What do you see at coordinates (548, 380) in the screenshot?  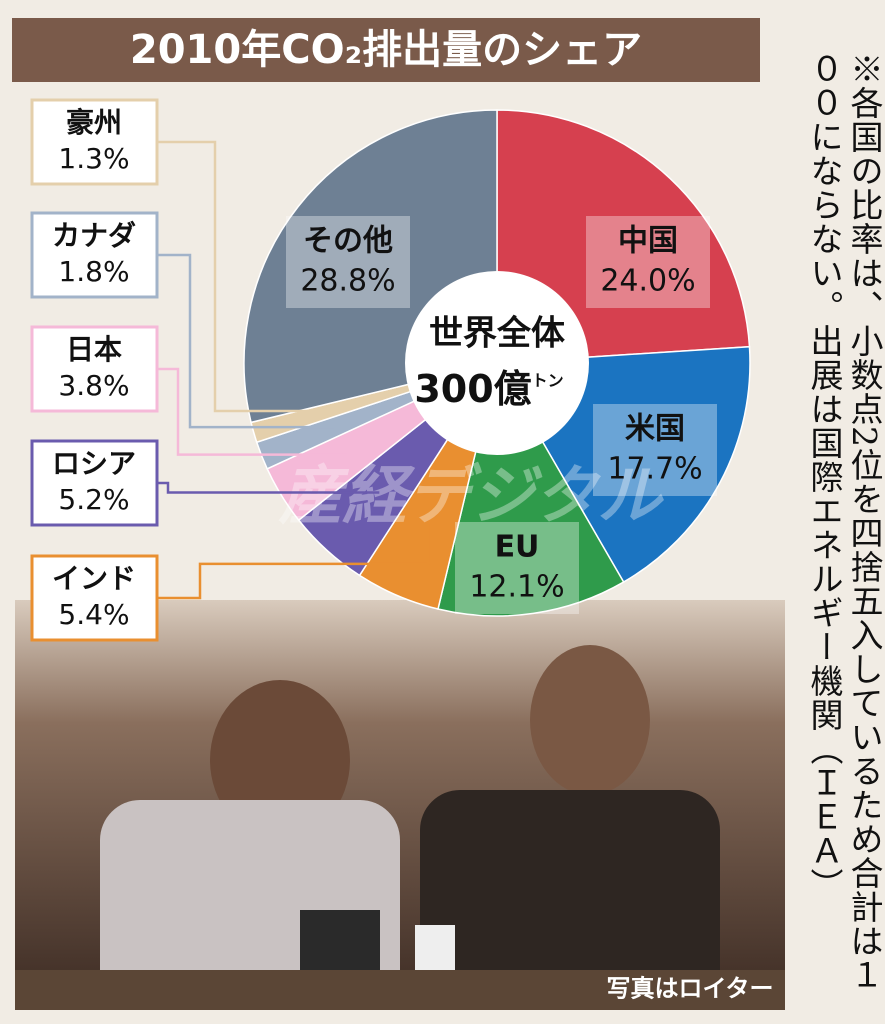 I see `center-unit: トン` at bounding box center [548, 380].